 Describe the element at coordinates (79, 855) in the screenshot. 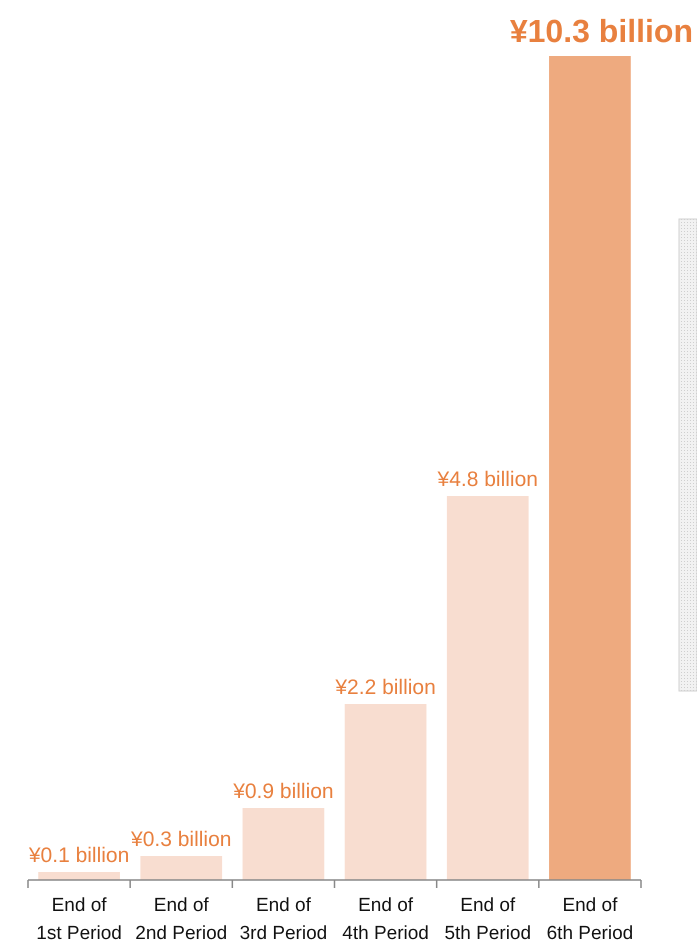

I see `data-label: ¥0.1 billion` at that location.